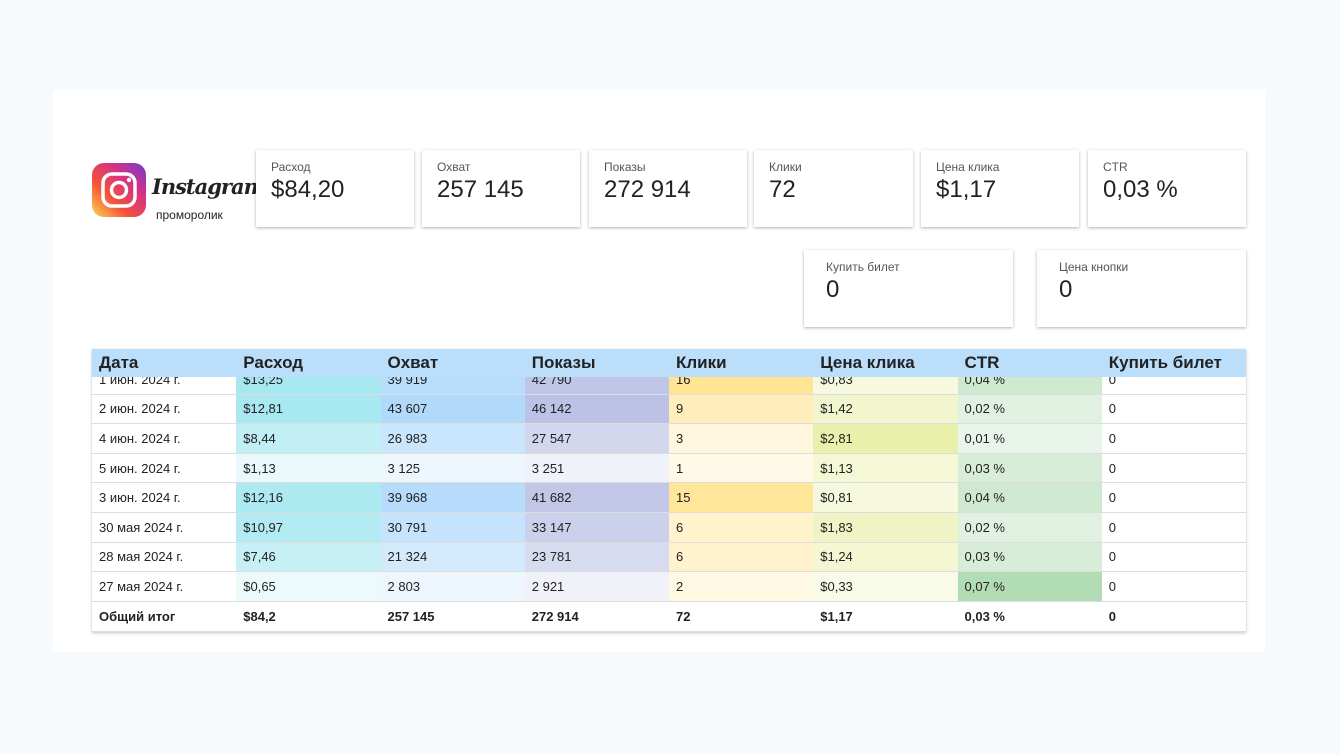 Image resolution: width=1340 pixels, height=754 pixels. Describe the element at coordinates (291, 167) in the screenshot. I see `kpi-label: Расход` at that location.